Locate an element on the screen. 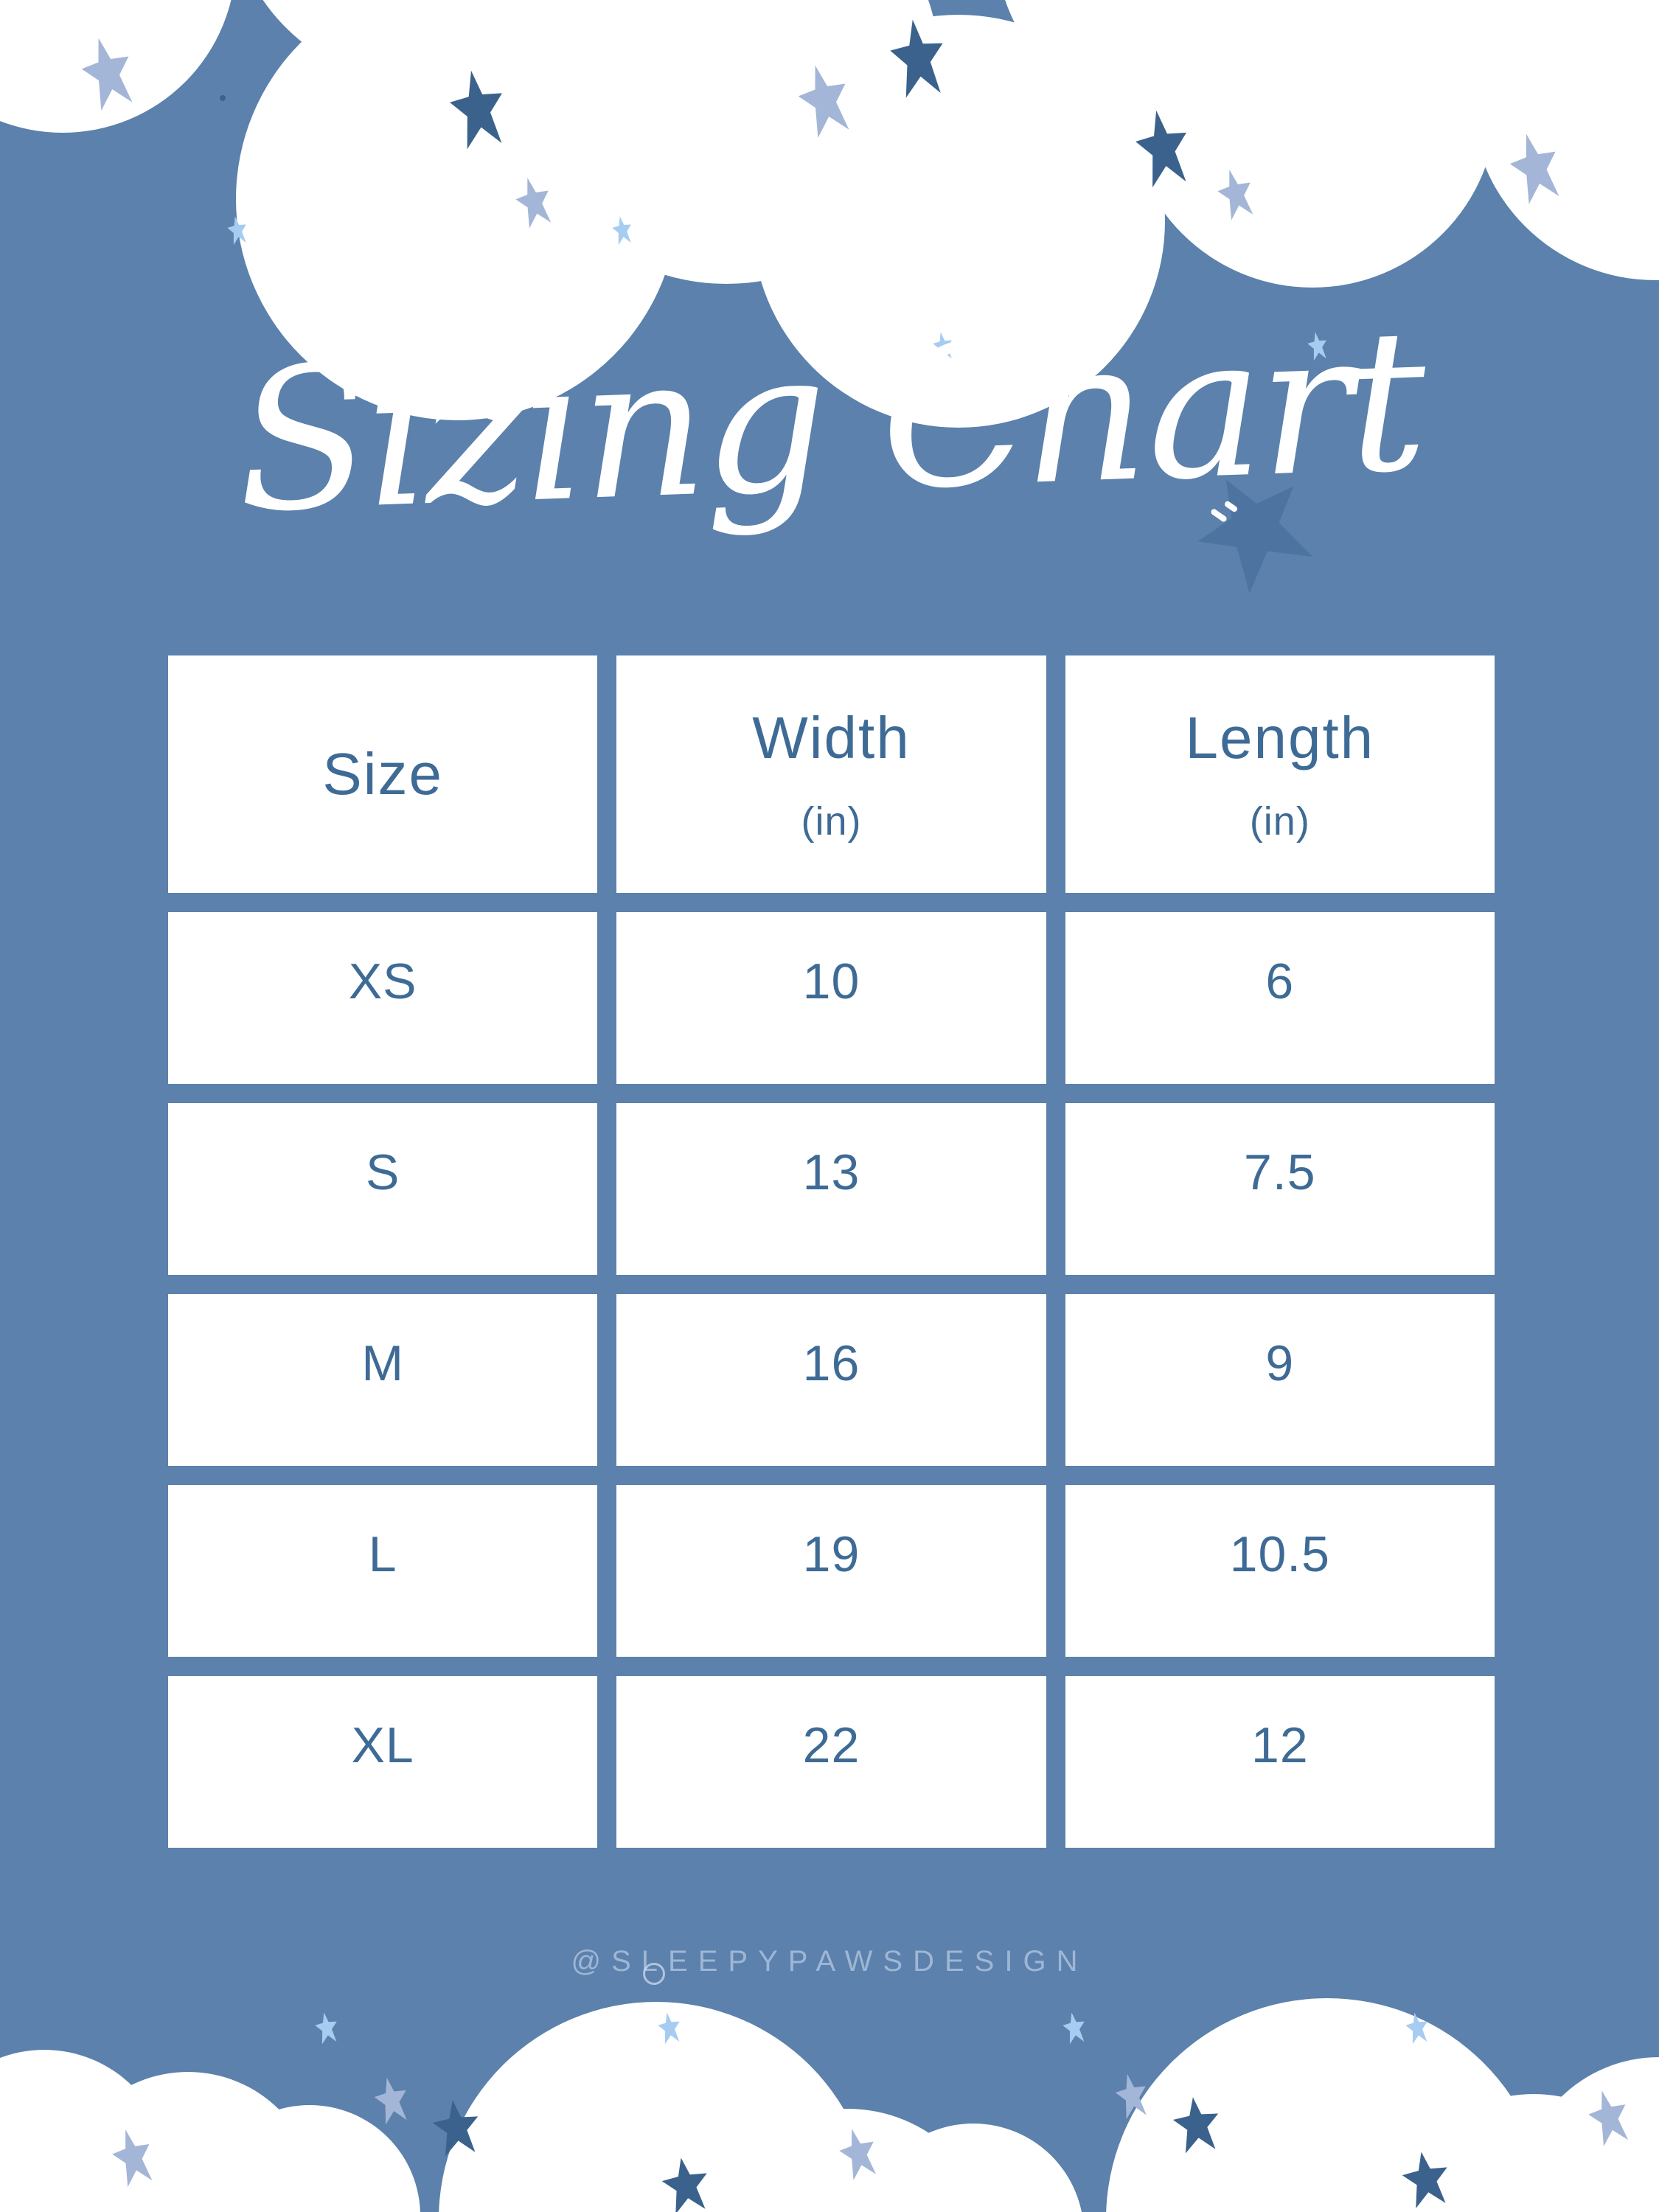 Image resolution: width=1659 pixels, height=2212 pixels. cell-value: L is located at coordinates (382, 1554).